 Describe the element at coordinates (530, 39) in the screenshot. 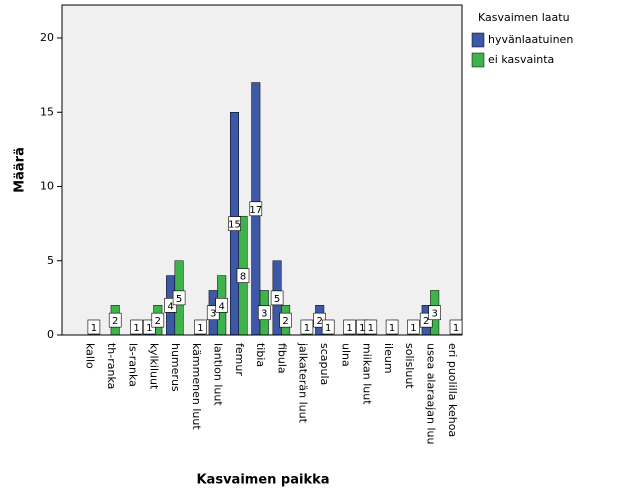

I see `legend-label: hyvänlaatuinen` at that location.